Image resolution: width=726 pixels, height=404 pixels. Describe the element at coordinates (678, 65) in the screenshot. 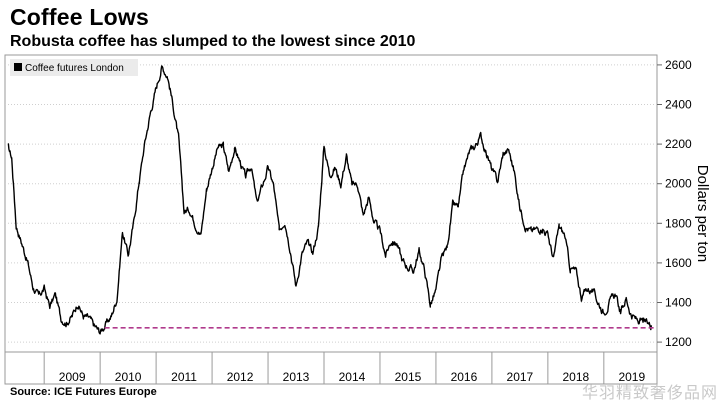

I see `y-tick-label: 2600` at that location.